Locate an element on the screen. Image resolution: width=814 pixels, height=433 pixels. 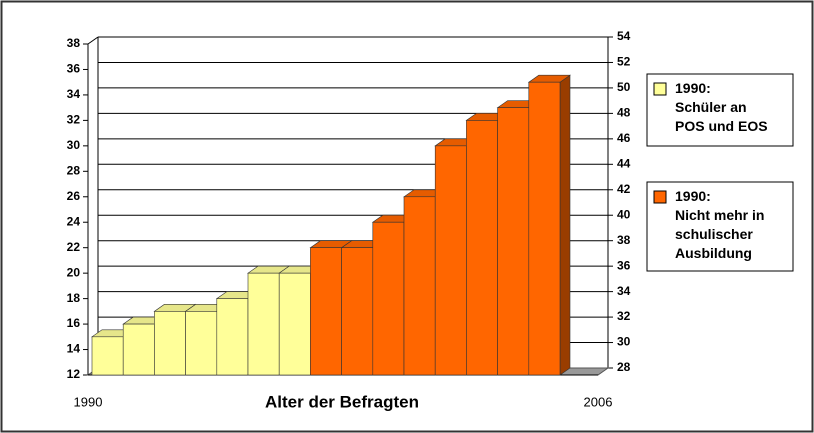
y2-tick-label: 52 is located at coordinates (624, 62).